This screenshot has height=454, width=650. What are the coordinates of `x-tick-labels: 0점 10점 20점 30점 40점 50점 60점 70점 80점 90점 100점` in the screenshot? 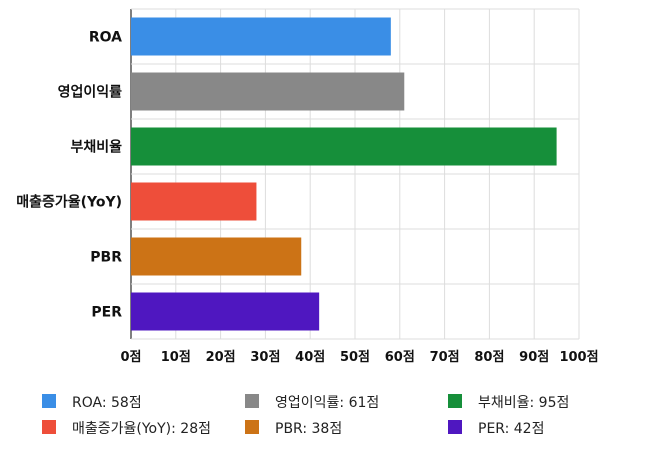 It's located at (359, 357).